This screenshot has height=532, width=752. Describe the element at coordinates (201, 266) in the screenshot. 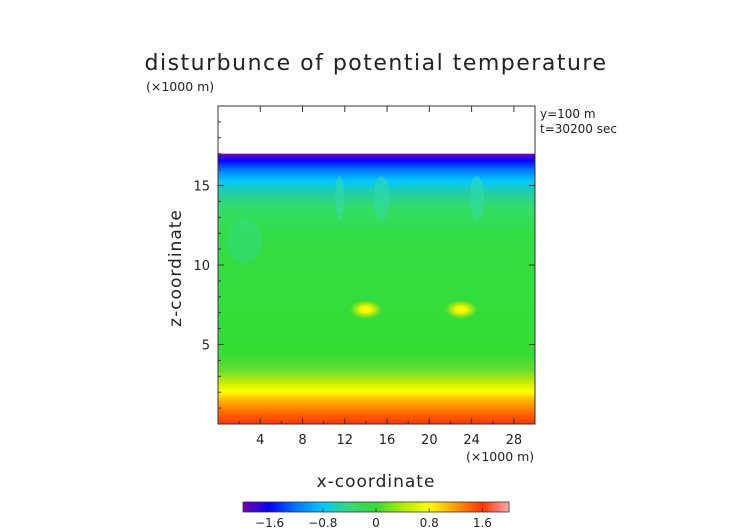

I see `y-tick-label: 10` at that location.